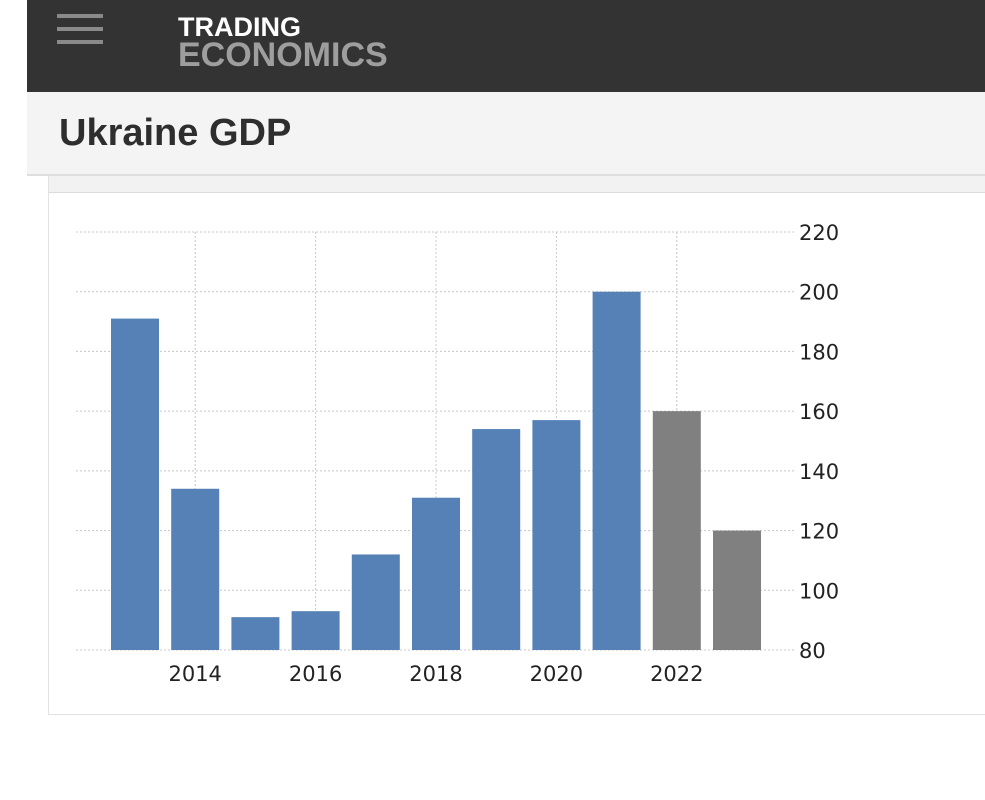 This screenshot has height=800, width=985. I want to click on chart-panel-top-edge, so click(517, 184).